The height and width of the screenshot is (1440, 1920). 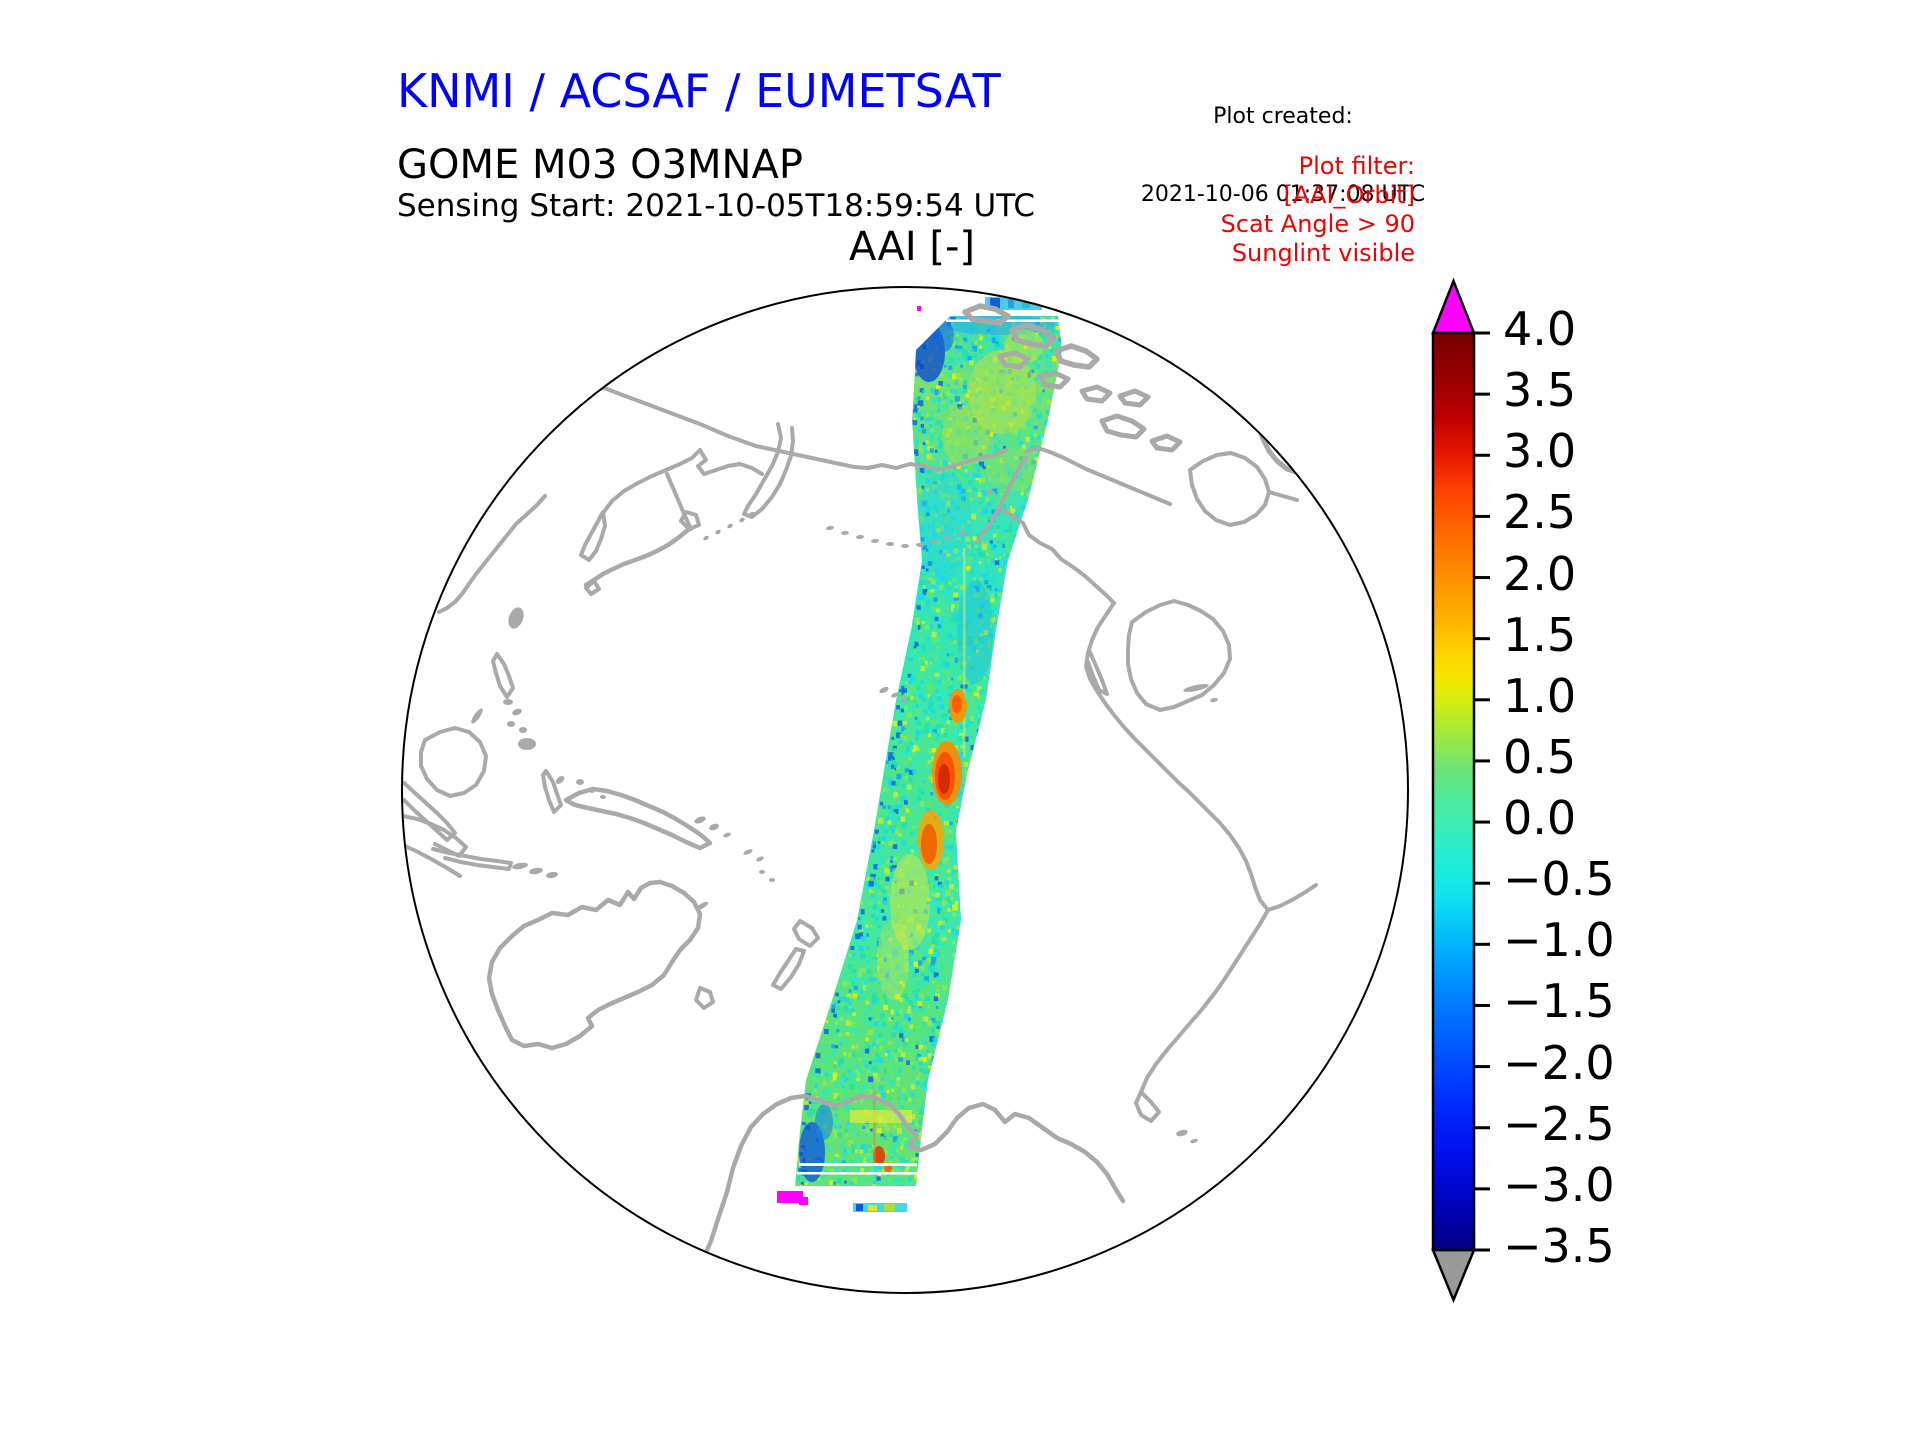 What do you see at coordinates (788, 969) in the screenshot?
I see `coastline-new-zealand-south` at bounding box center [788, 969].